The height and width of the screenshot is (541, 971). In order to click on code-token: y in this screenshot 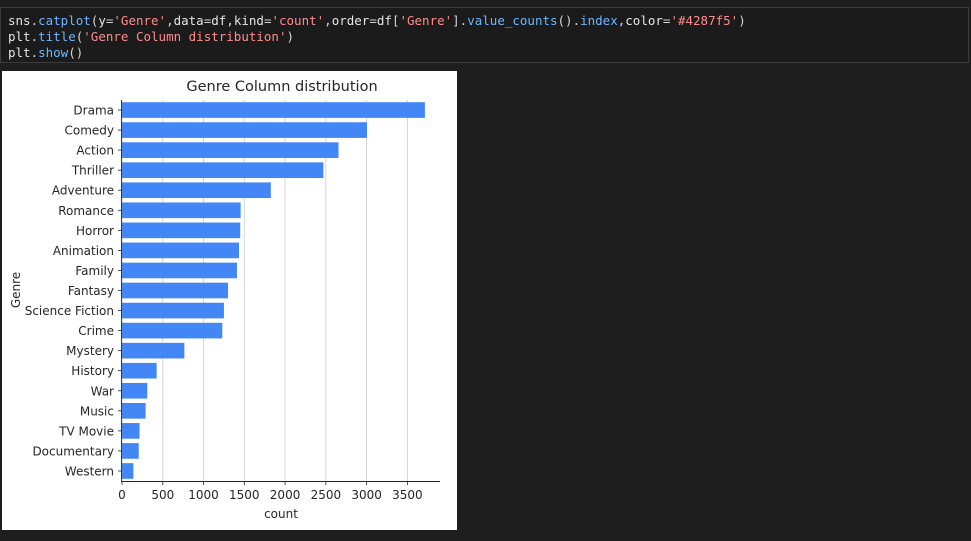, I will do `click(102, 20)`.